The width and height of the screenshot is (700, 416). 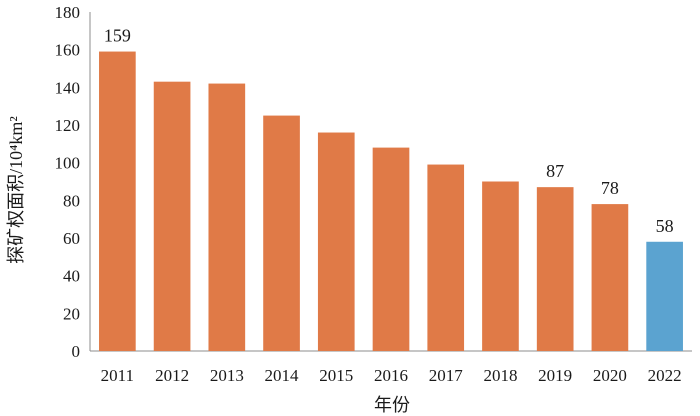 What do you see at coordinates (227, 375) in the screenshot?
I see `x-tick-label: 2013` at bounding box center [227, 375].